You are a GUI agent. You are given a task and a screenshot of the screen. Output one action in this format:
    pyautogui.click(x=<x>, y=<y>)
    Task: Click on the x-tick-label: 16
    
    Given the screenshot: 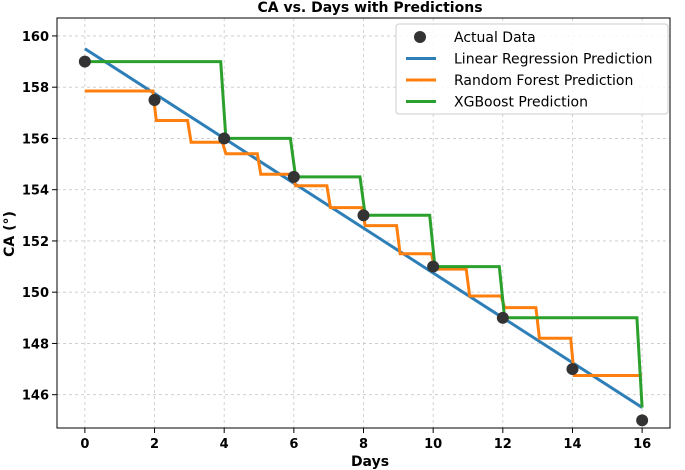 What is the action you would take?
    pyautogui.click(x=642, y=444)
    